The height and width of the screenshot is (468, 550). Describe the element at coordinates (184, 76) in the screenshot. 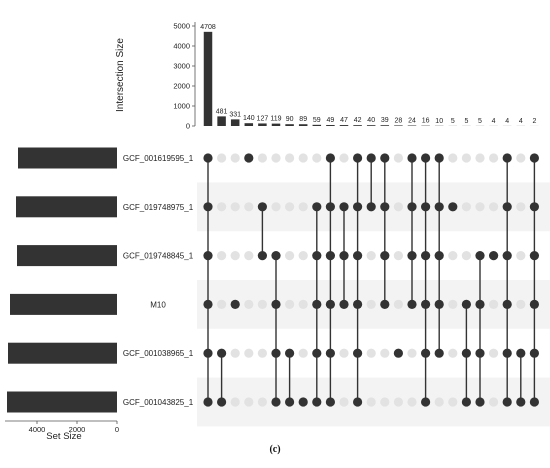

I see `intersection-size-axis: 0 1000 2000 3000 4000 5000` at that location.